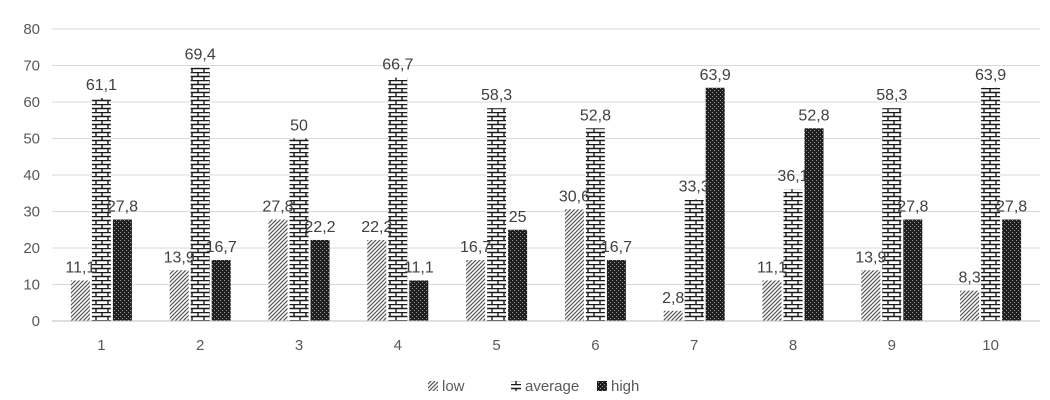 This screenshot has width=1050, height=400. What do you see at coordinates (990, 345) in the screenshot?
I see `x-tick-label: 10` at bounding box center [990, 345].